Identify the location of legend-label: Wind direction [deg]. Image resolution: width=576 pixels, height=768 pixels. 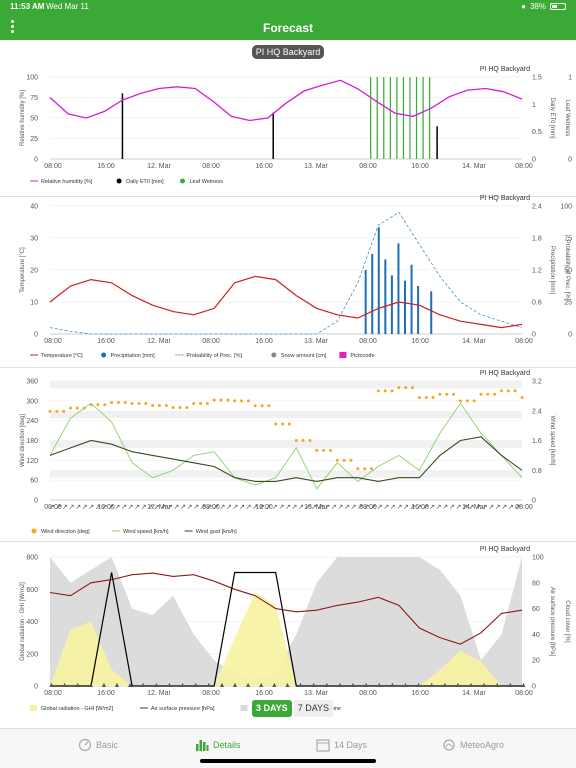
(65, 532).